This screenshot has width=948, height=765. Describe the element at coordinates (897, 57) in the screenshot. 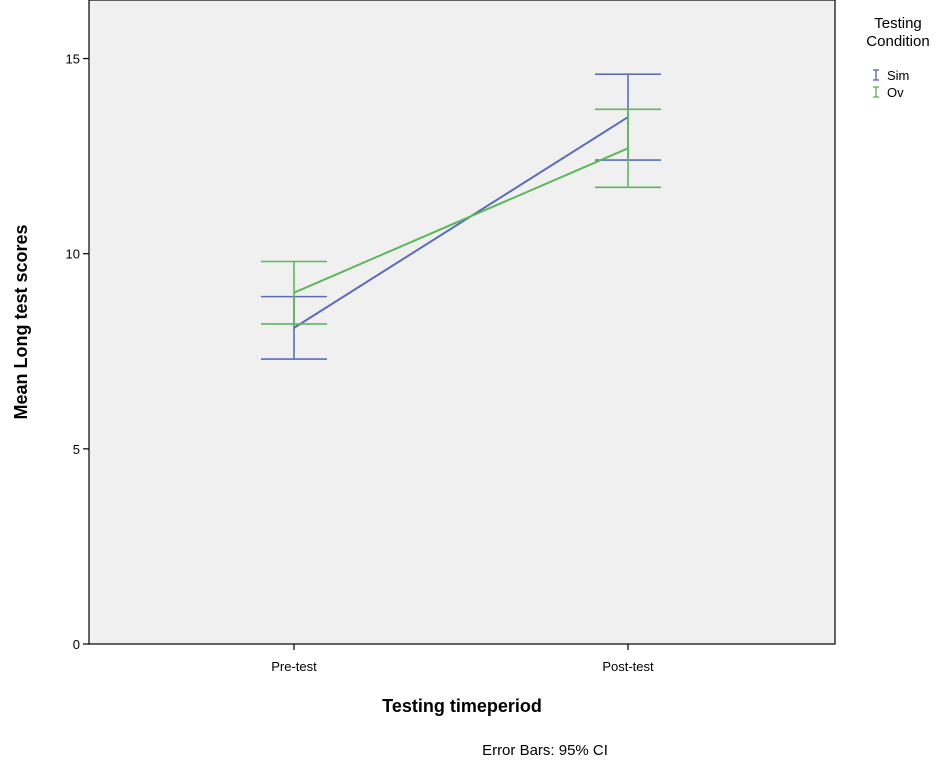

I see `legend: Testing Condition Sim Ov` at that location.